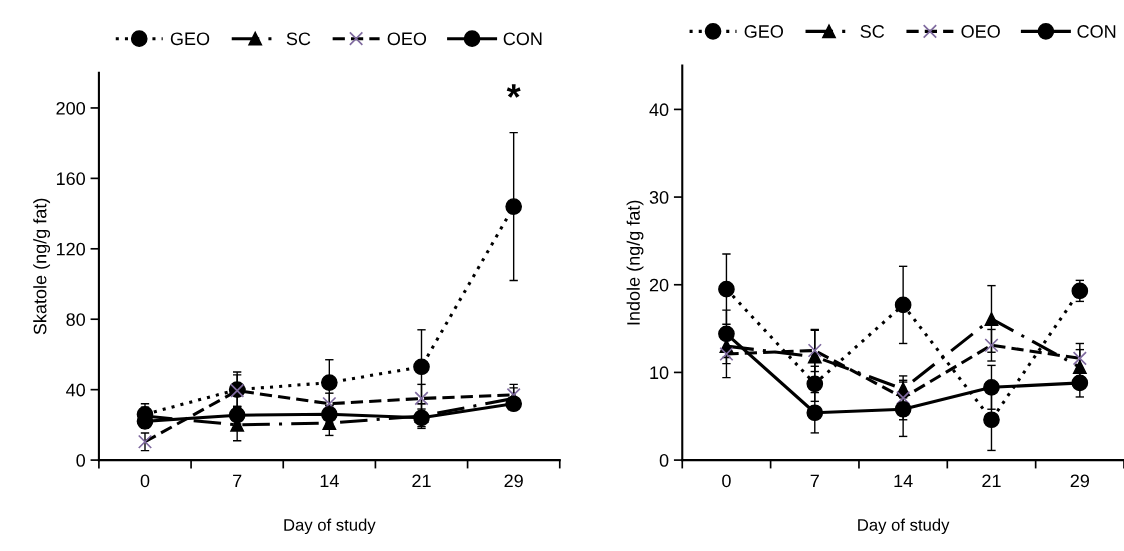  I want to click on y-tick-label: 10, so click(659, 373).